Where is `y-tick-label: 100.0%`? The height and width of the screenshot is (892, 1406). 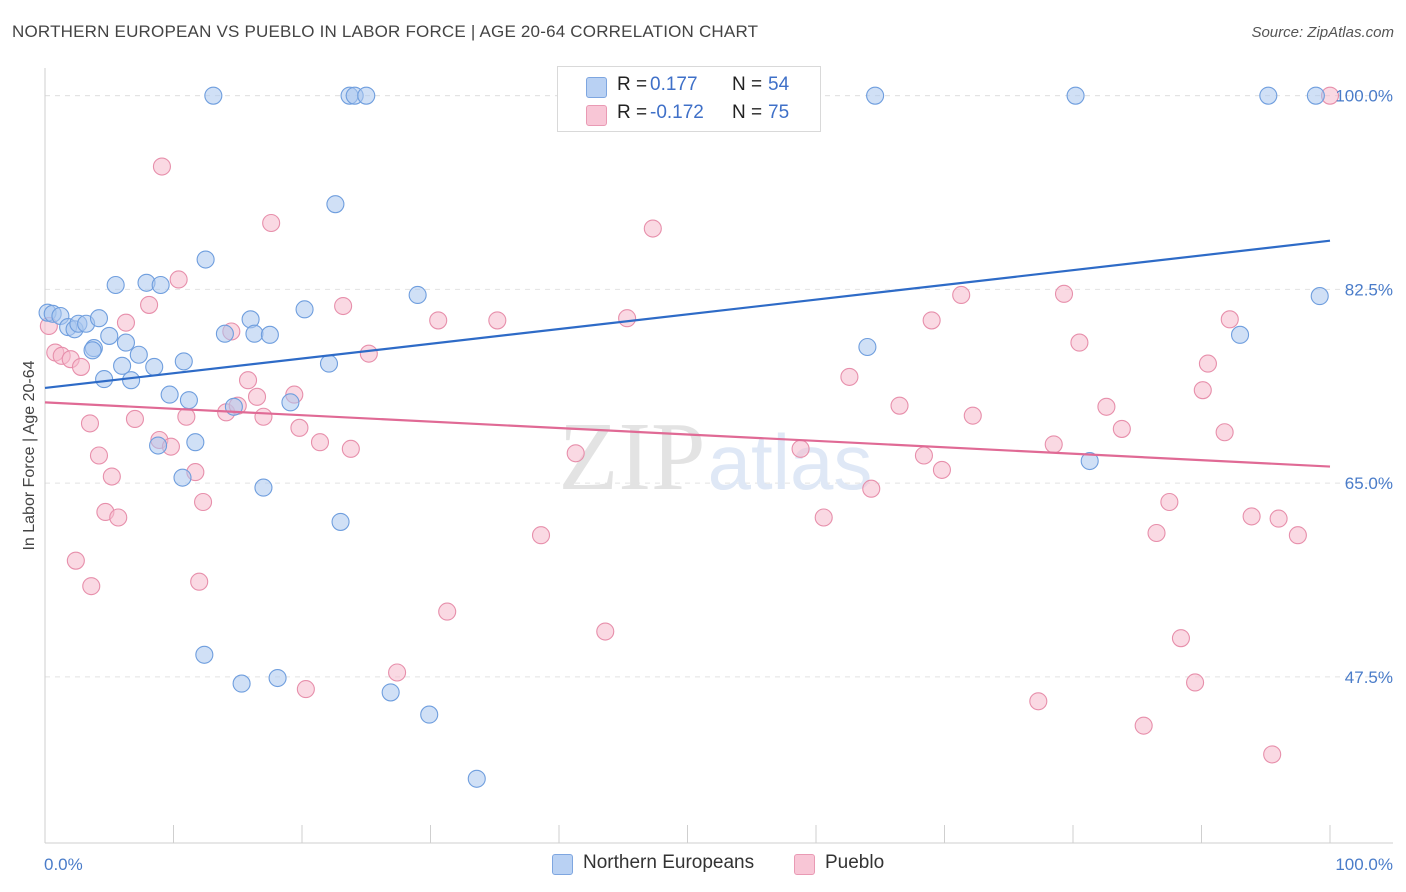 y-tick-label: 100.0% is located at coordinates (1364, 96).